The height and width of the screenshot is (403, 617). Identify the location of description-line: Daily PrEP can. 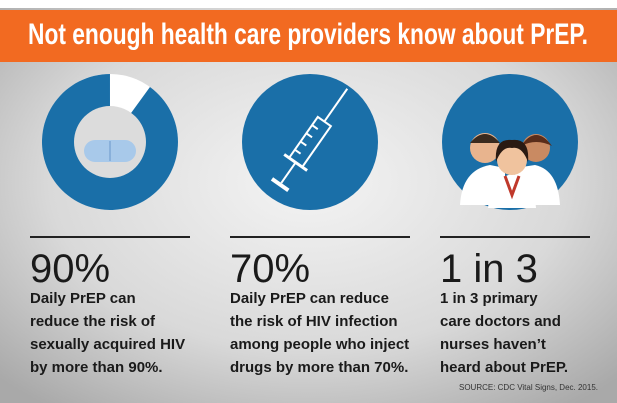
(83, 298).